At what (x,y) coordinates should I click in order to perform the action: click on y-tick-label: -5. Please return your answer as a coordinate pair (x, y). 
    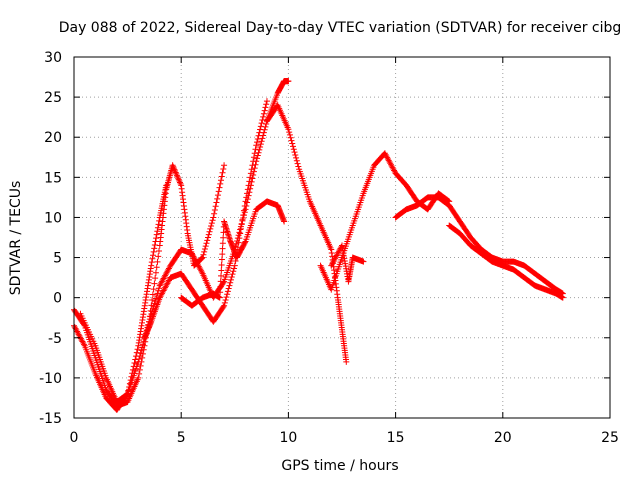
    Looking at the image, I should click on (55, 339).